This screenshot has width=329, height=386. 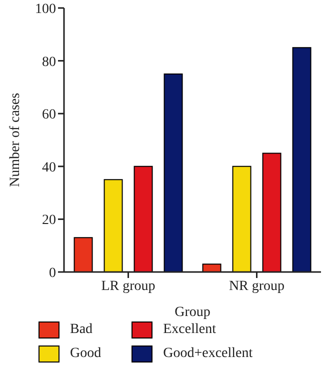 What do you see at coordinates (256, 286) in the screenshot?
I see `x-tick-label: NR group` at bounding box center [256, 286].